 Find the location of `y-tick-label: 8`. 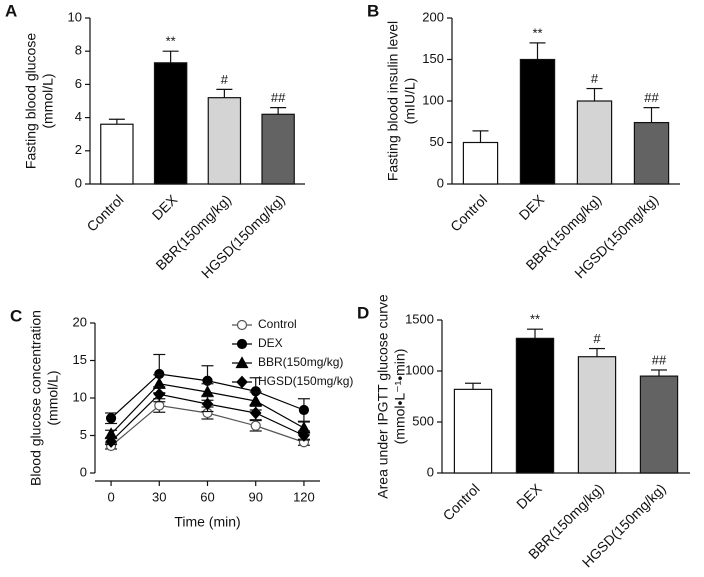

y-tick-label: 8 is located at coordinates (78, 50).